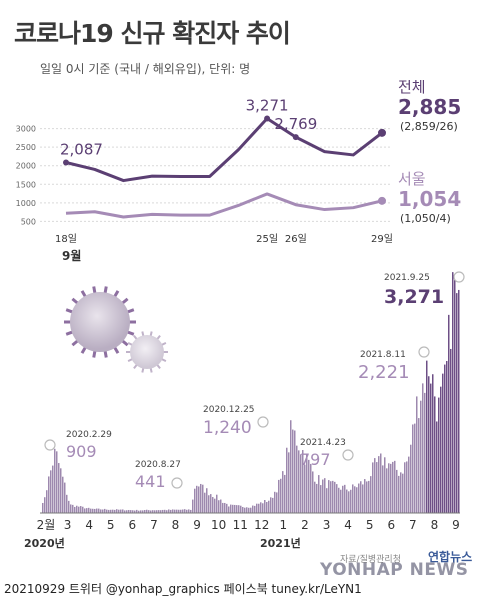  What do you see at coordinates (384, 372) in the screenshot?
I see `annotation-value: 2,221` at bounding box center [384, 372].